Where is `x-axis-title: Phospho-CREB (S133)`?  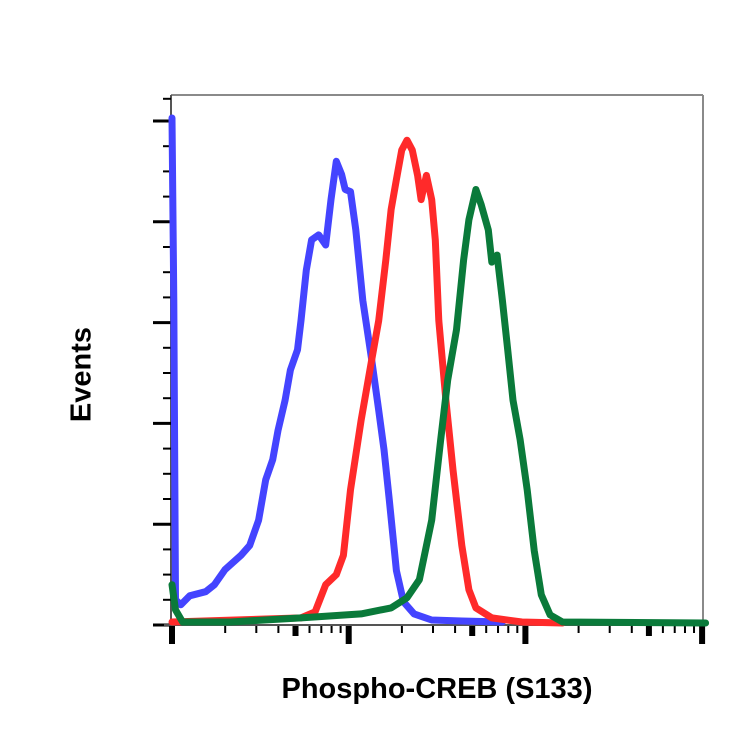
x-axis-title: Phospho-CREB (S133) is located at coordinates (437, 689).